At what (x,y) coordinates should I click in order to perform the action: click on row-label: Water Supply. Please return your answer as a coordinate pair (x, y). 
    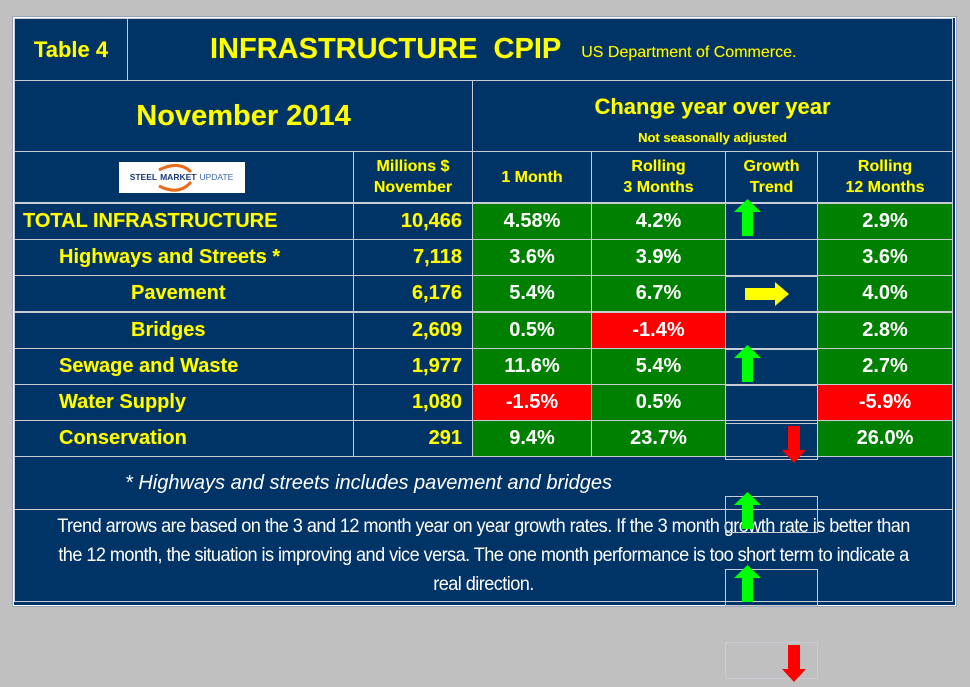
    Looking at the image, I should click on (123, 402).